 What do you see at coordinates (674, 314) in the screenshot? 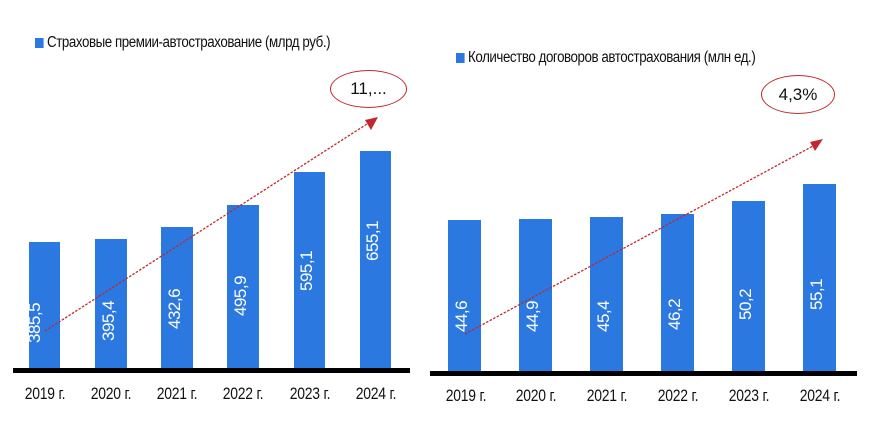
I see `bar-value: 46,2` at bounding box center [674, 314].